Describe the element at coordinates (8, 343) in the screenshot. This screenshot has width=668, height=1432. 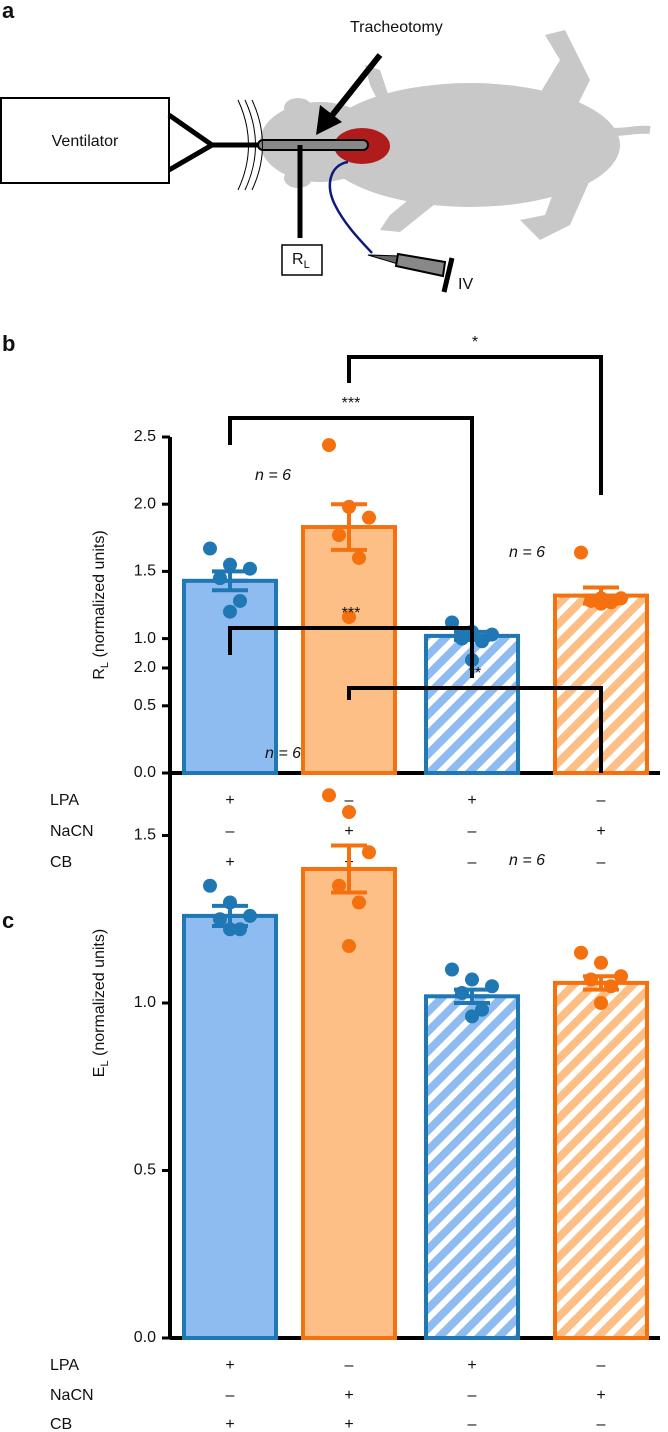
I see `panel-label: b` at that location.